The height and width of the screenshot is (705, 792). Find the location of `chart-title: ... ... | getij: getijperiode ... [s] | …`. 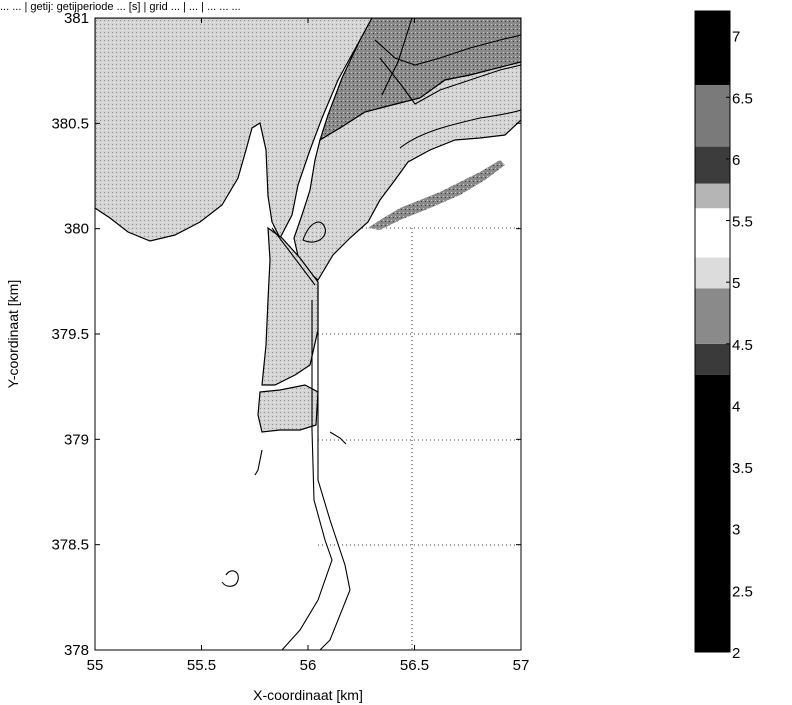

chart-title: ... ... | getij: getijperiode ... [s] | … is located at coordinates (120, 7).